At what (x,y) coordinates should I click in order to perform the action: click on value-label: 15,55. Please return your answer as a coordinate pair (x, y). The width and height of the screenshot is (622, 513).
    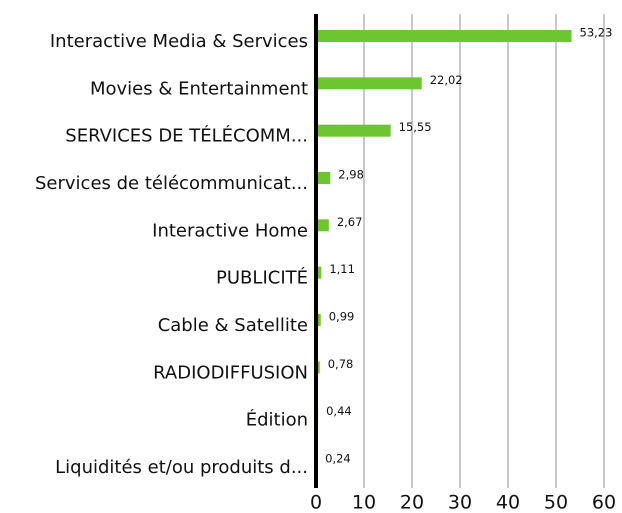
    Looking at the image, I should click on (415, 127).